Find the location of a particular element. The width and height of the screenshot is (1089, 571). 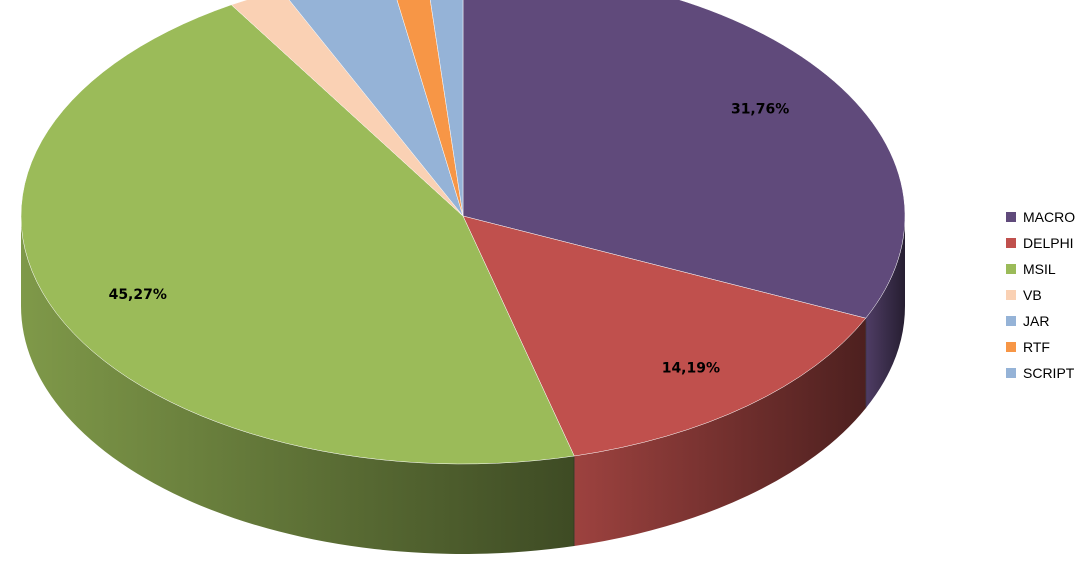

legend: MACRO DELPHI MSIL VB JAR RTF SCRIPT is located at coordinates (1040, 295).